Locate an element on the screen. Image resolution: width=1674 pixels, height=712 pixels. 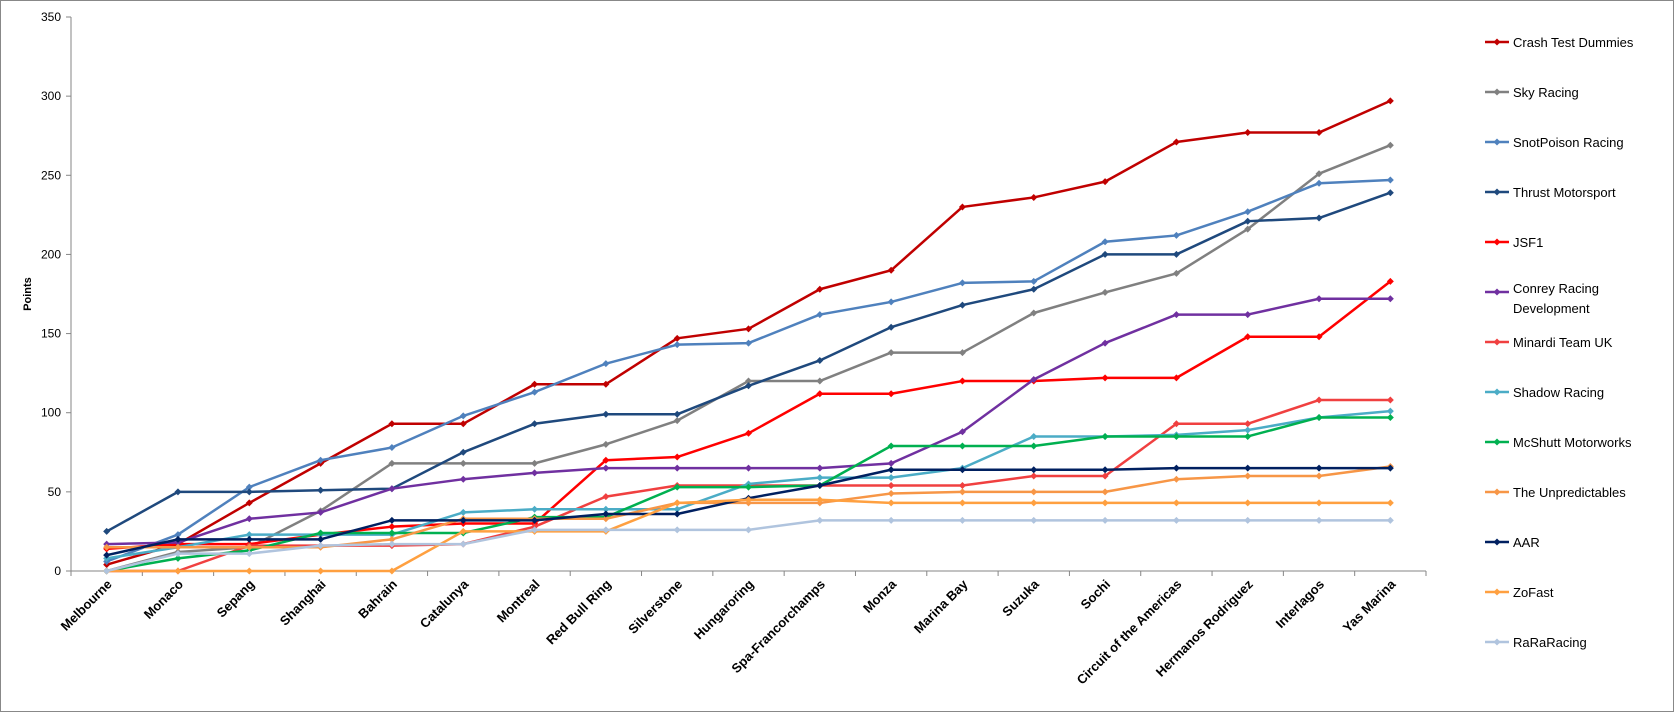
x-tick-label: Bahrain is located at coordinates (377, 598).